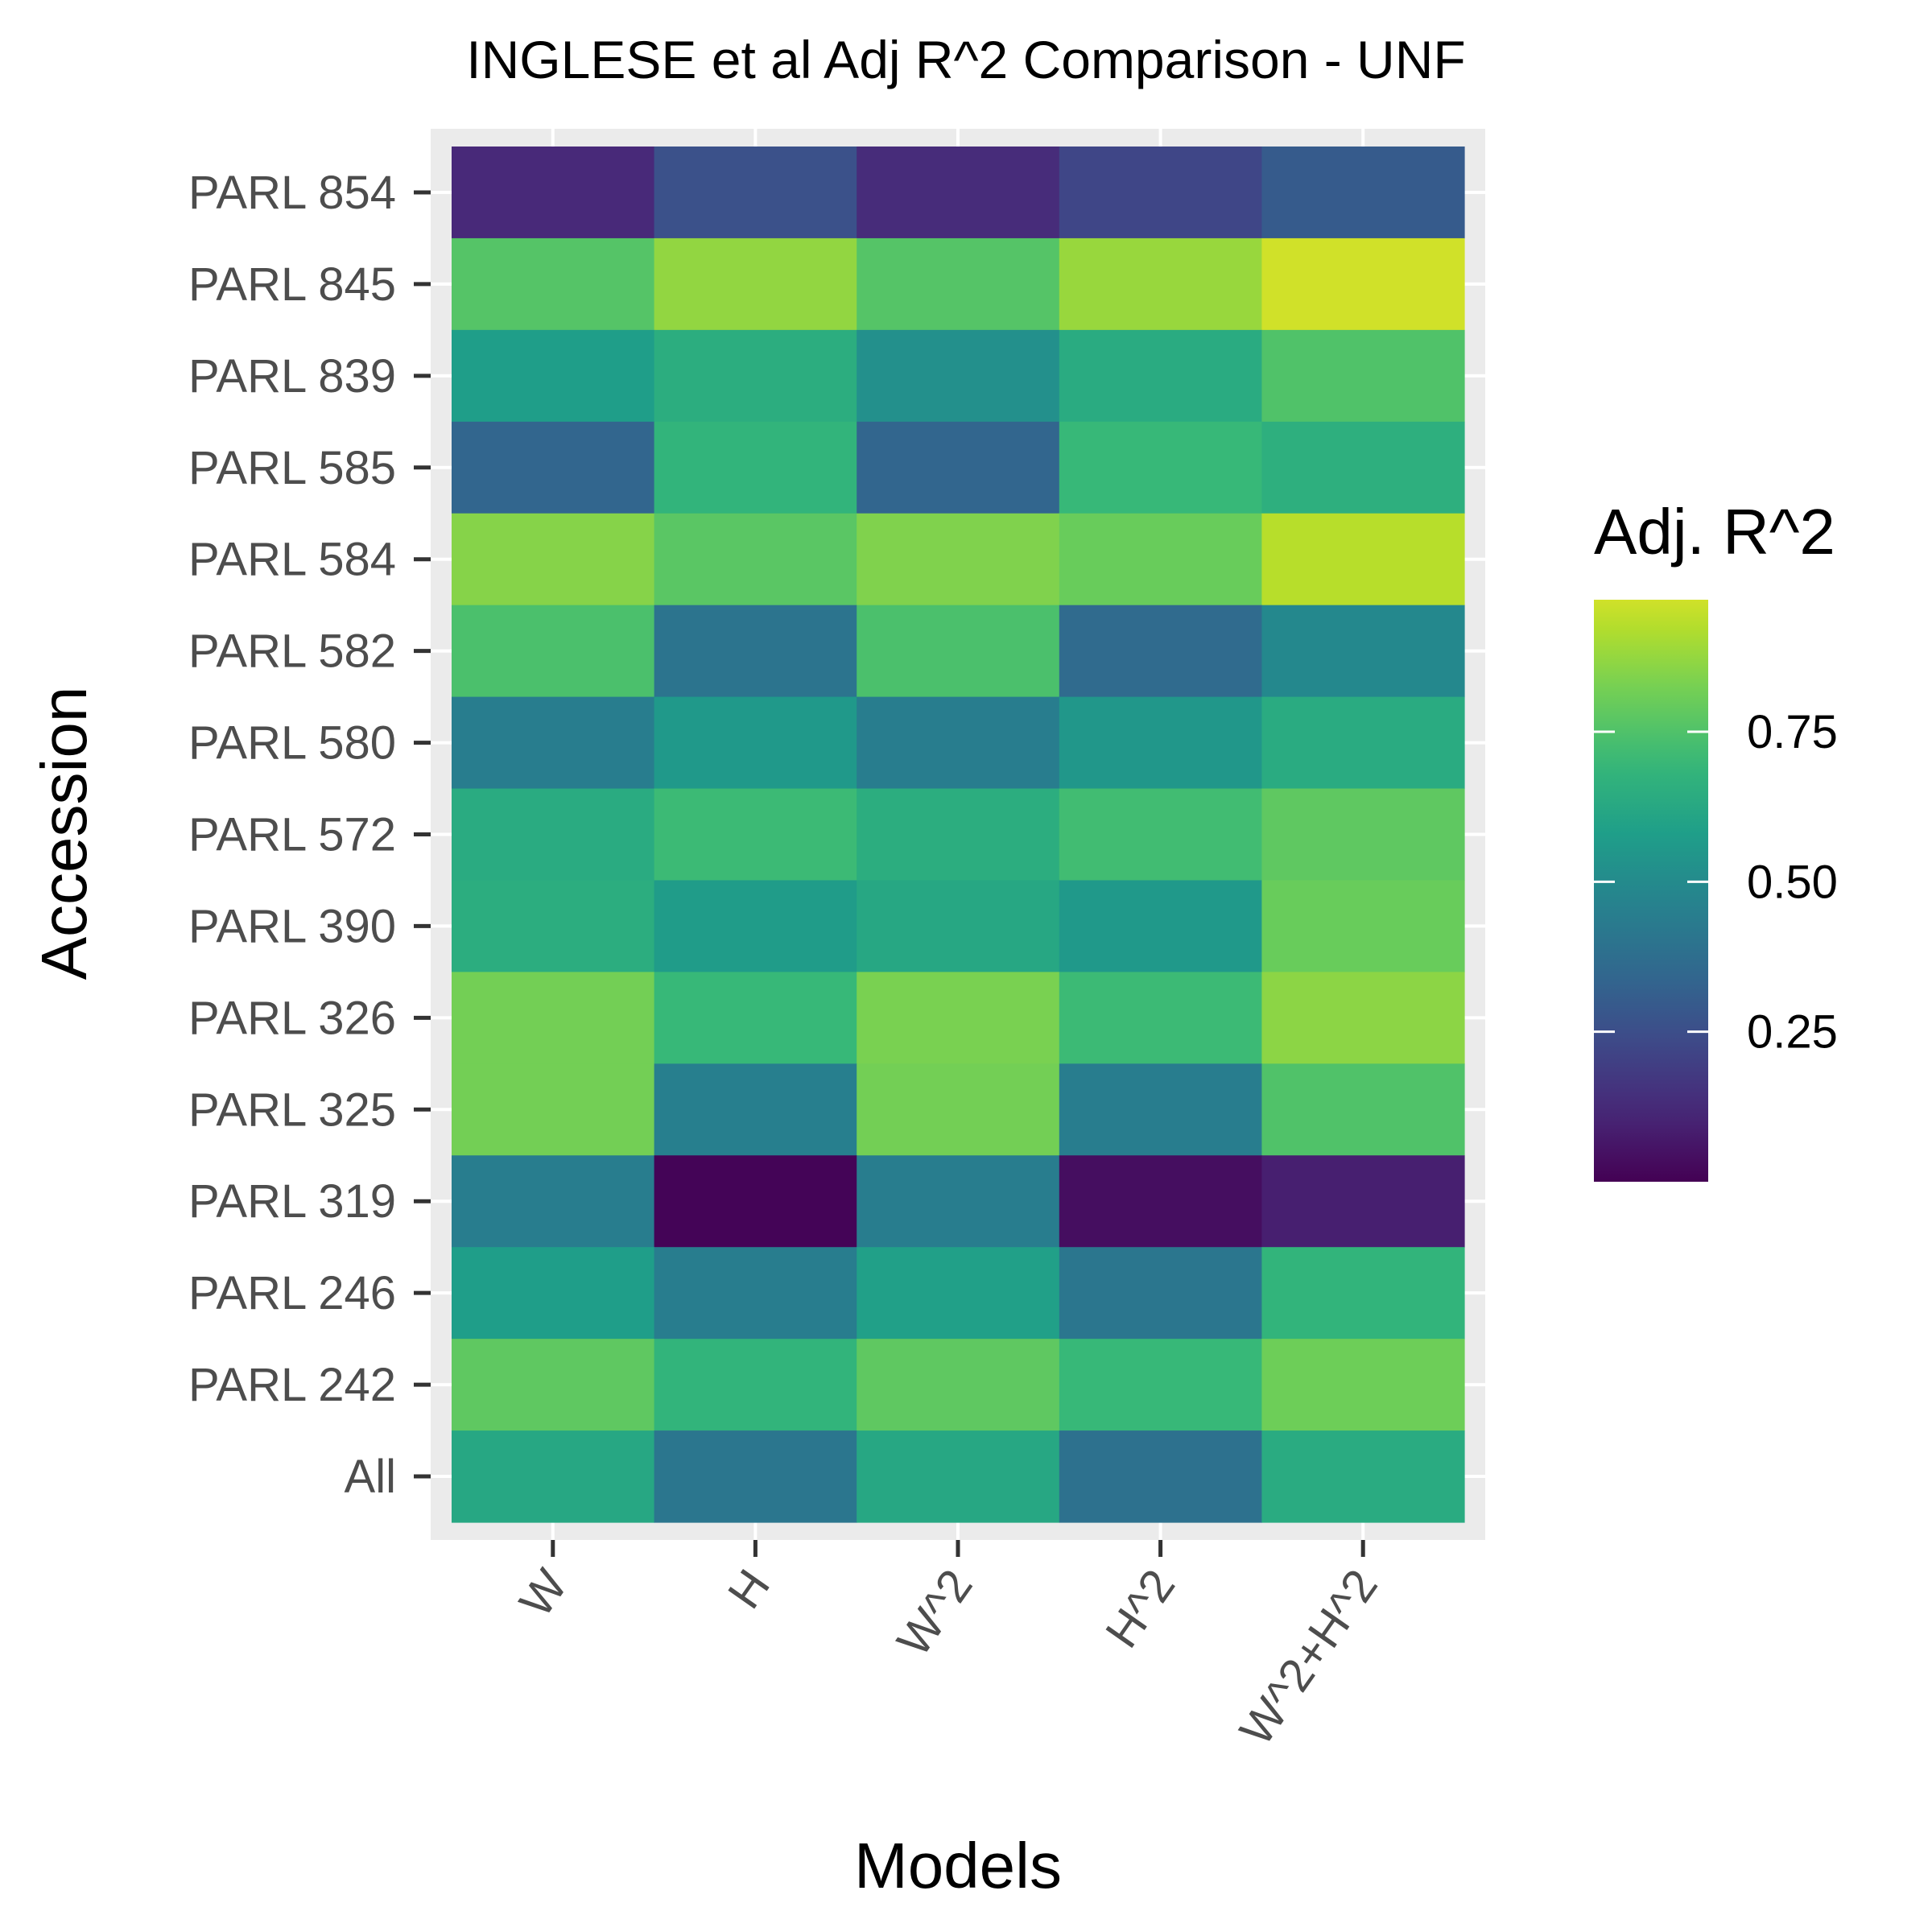 The width and height of the screenshot is (1932, 1932). What do you see at coordinates (966, 59) in the screenshot?
I see `chart-title: INGLESE et al Adj R^2 Comparison - UNF` at bounding box center [966, 59].